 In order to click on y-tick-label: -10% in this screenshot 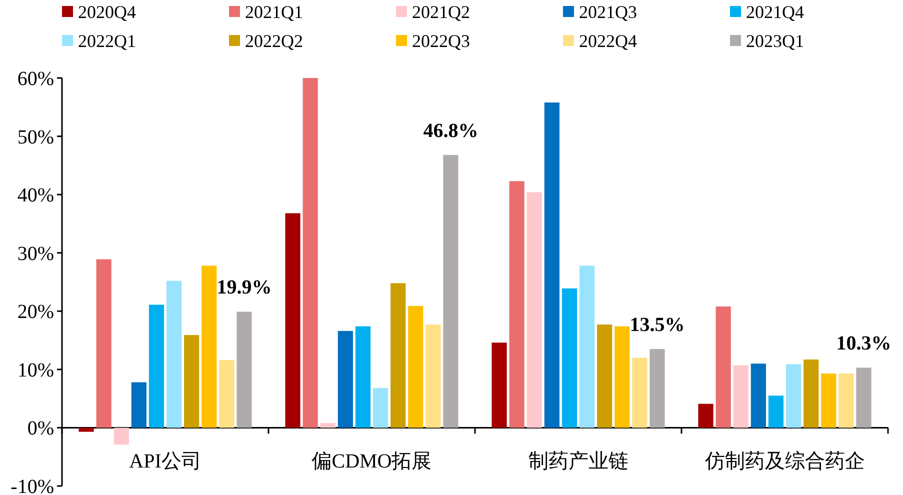, I will do `click(32, 485)`.